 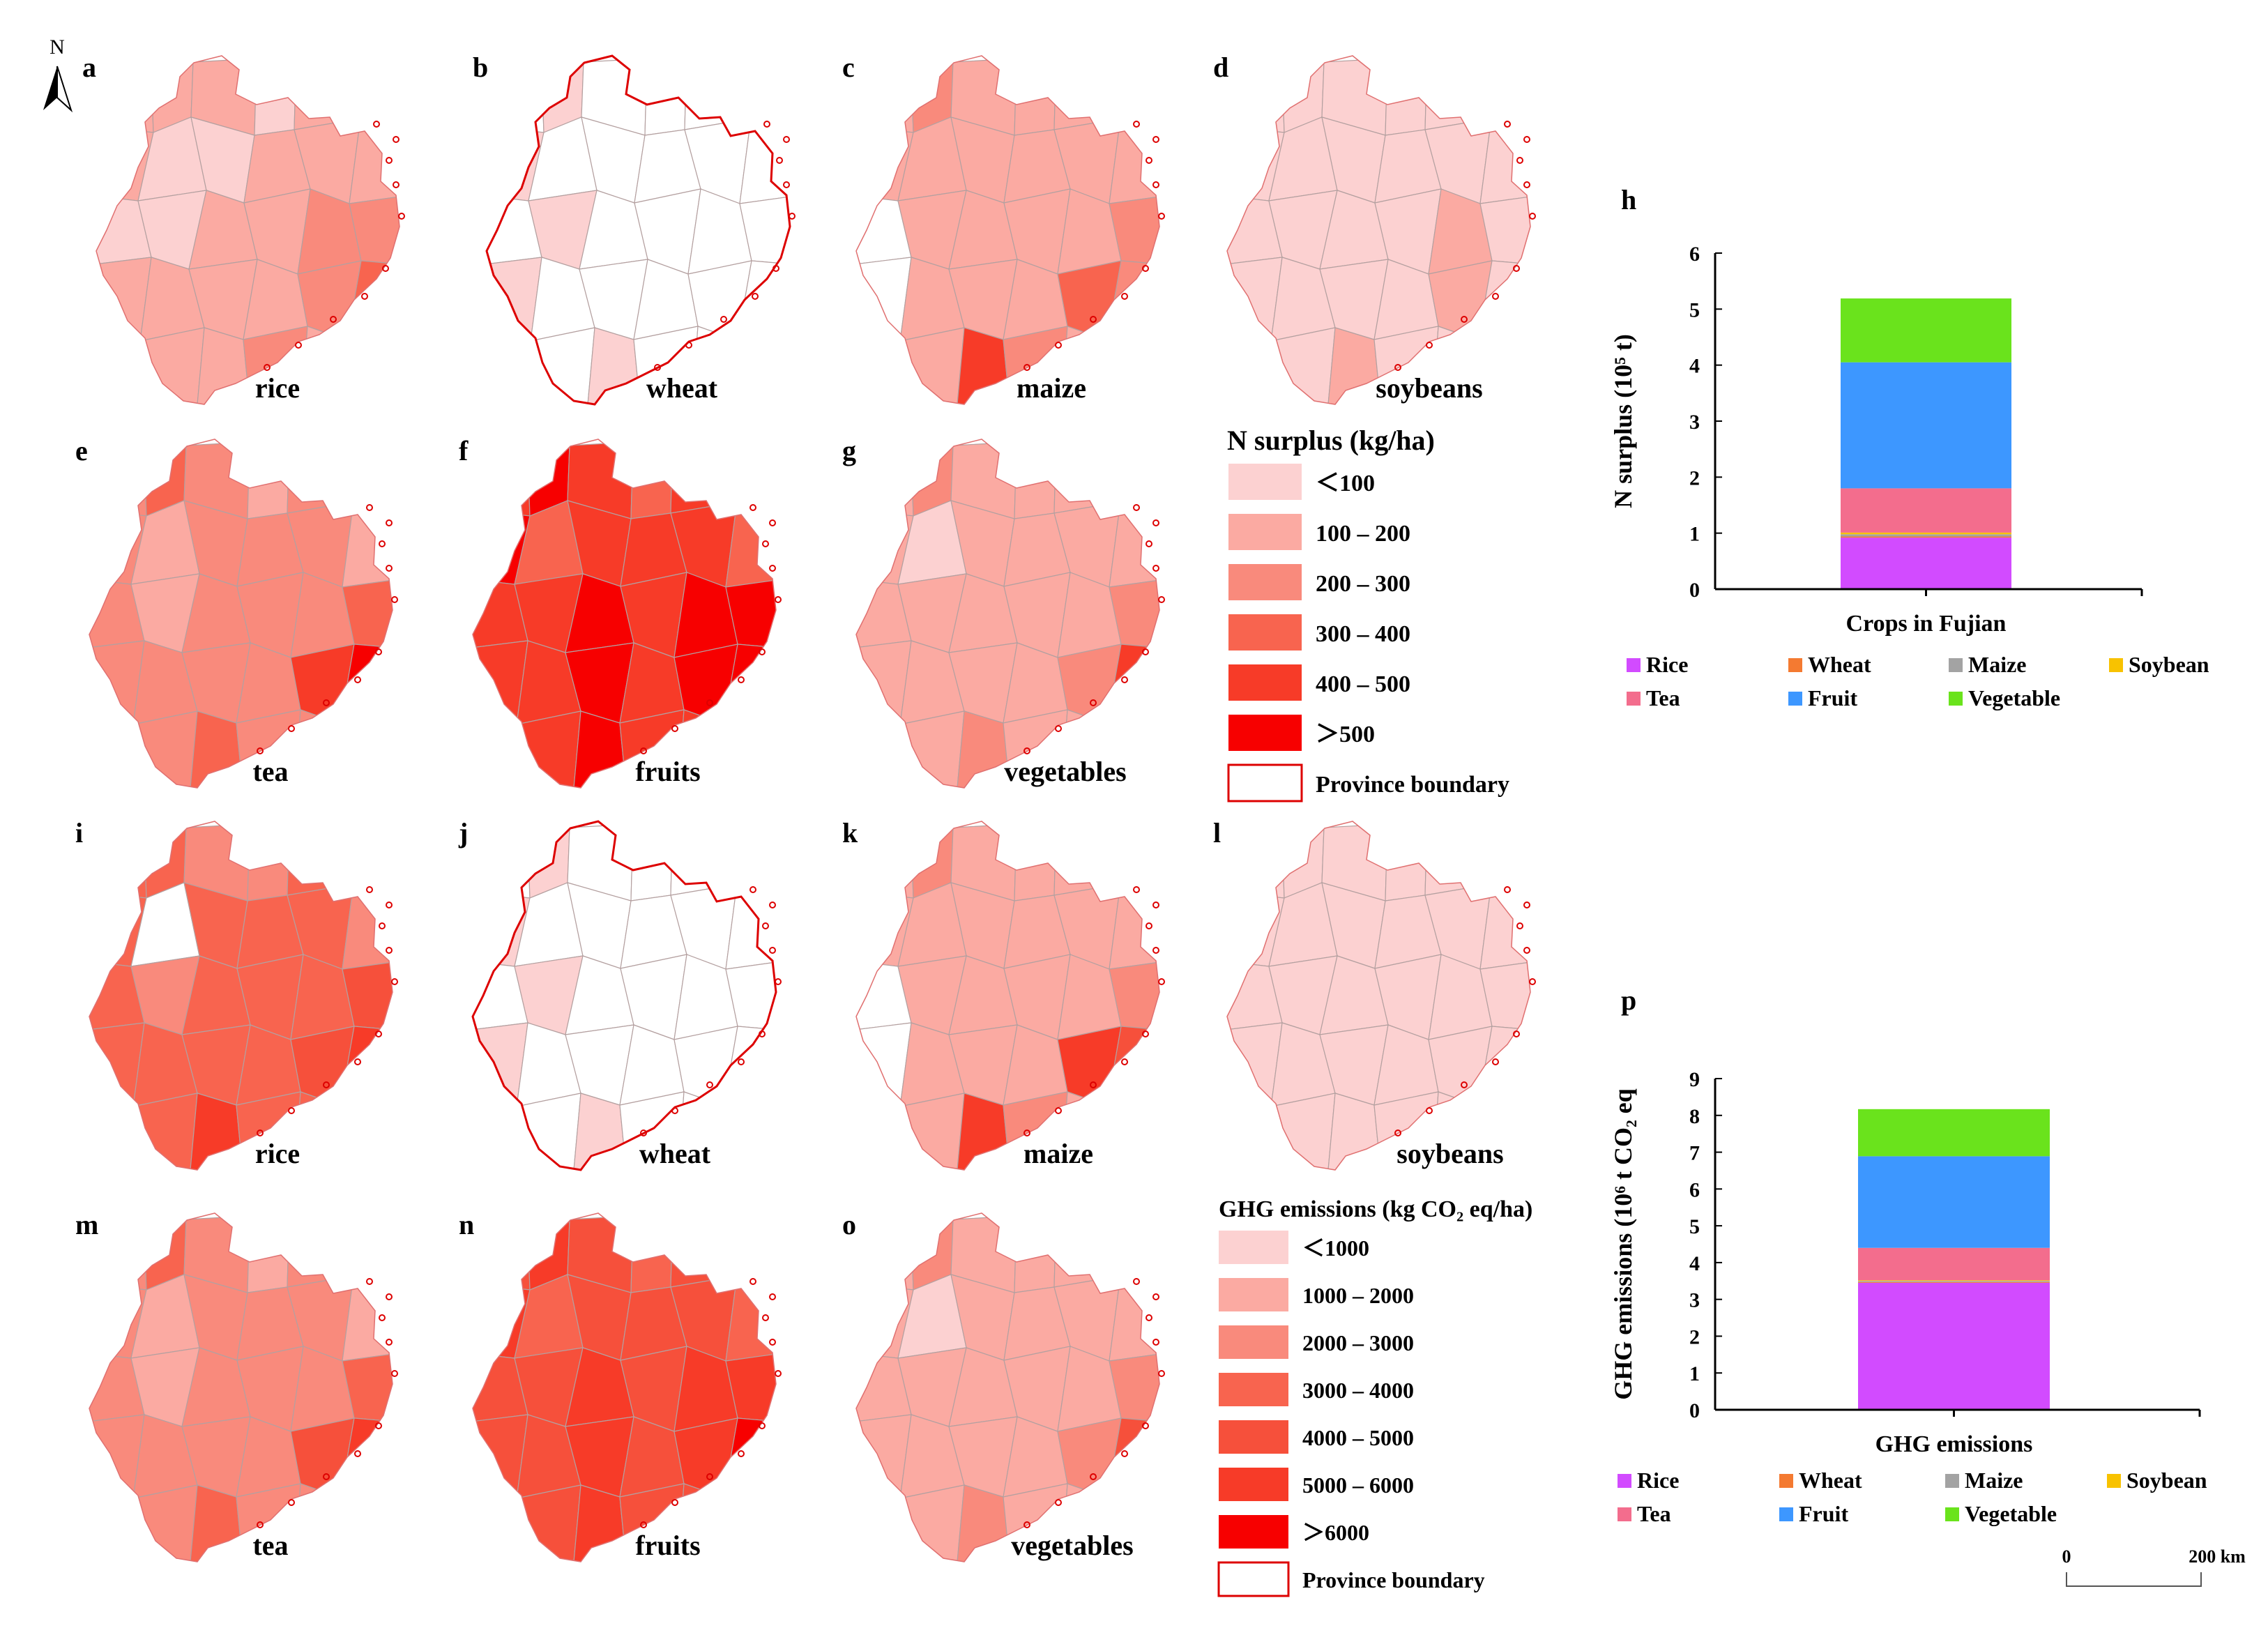 What do you see at coordinates (1358, 1486) in the screenshot?
I see `legend-ghg-label: 5000 – 6000` at bounding box center [1358, 1486].